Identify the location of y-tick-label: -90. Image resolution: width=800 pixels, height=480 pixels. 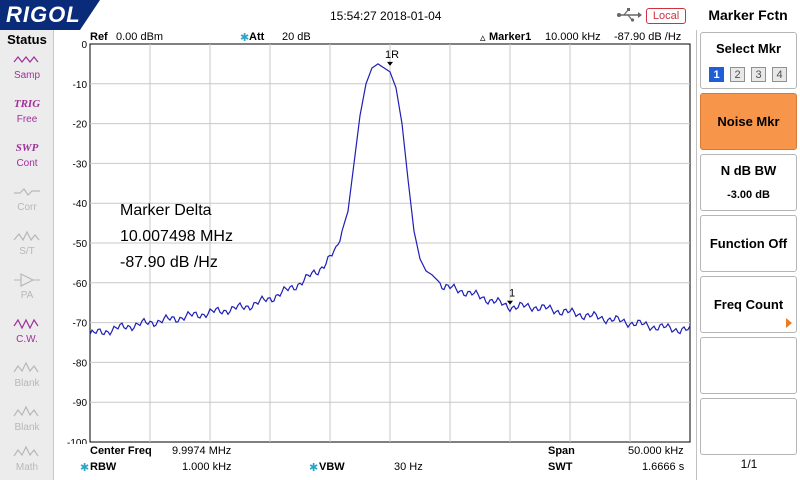
(80, 403).